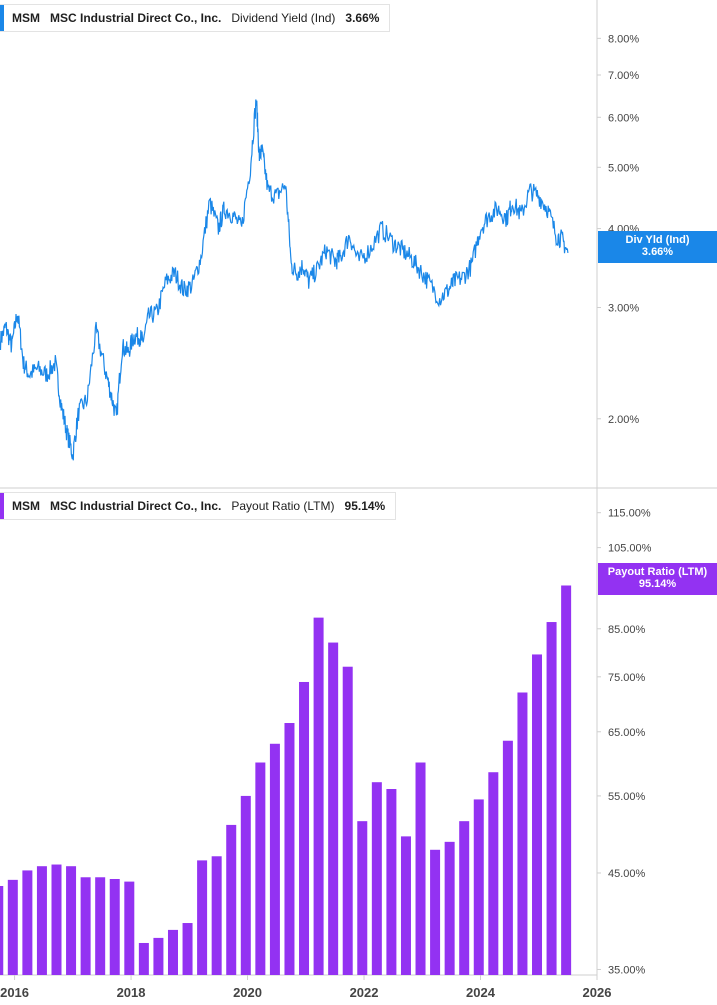  I want to click on payout-y-tick-label: 35.00%, so click(627, 970).